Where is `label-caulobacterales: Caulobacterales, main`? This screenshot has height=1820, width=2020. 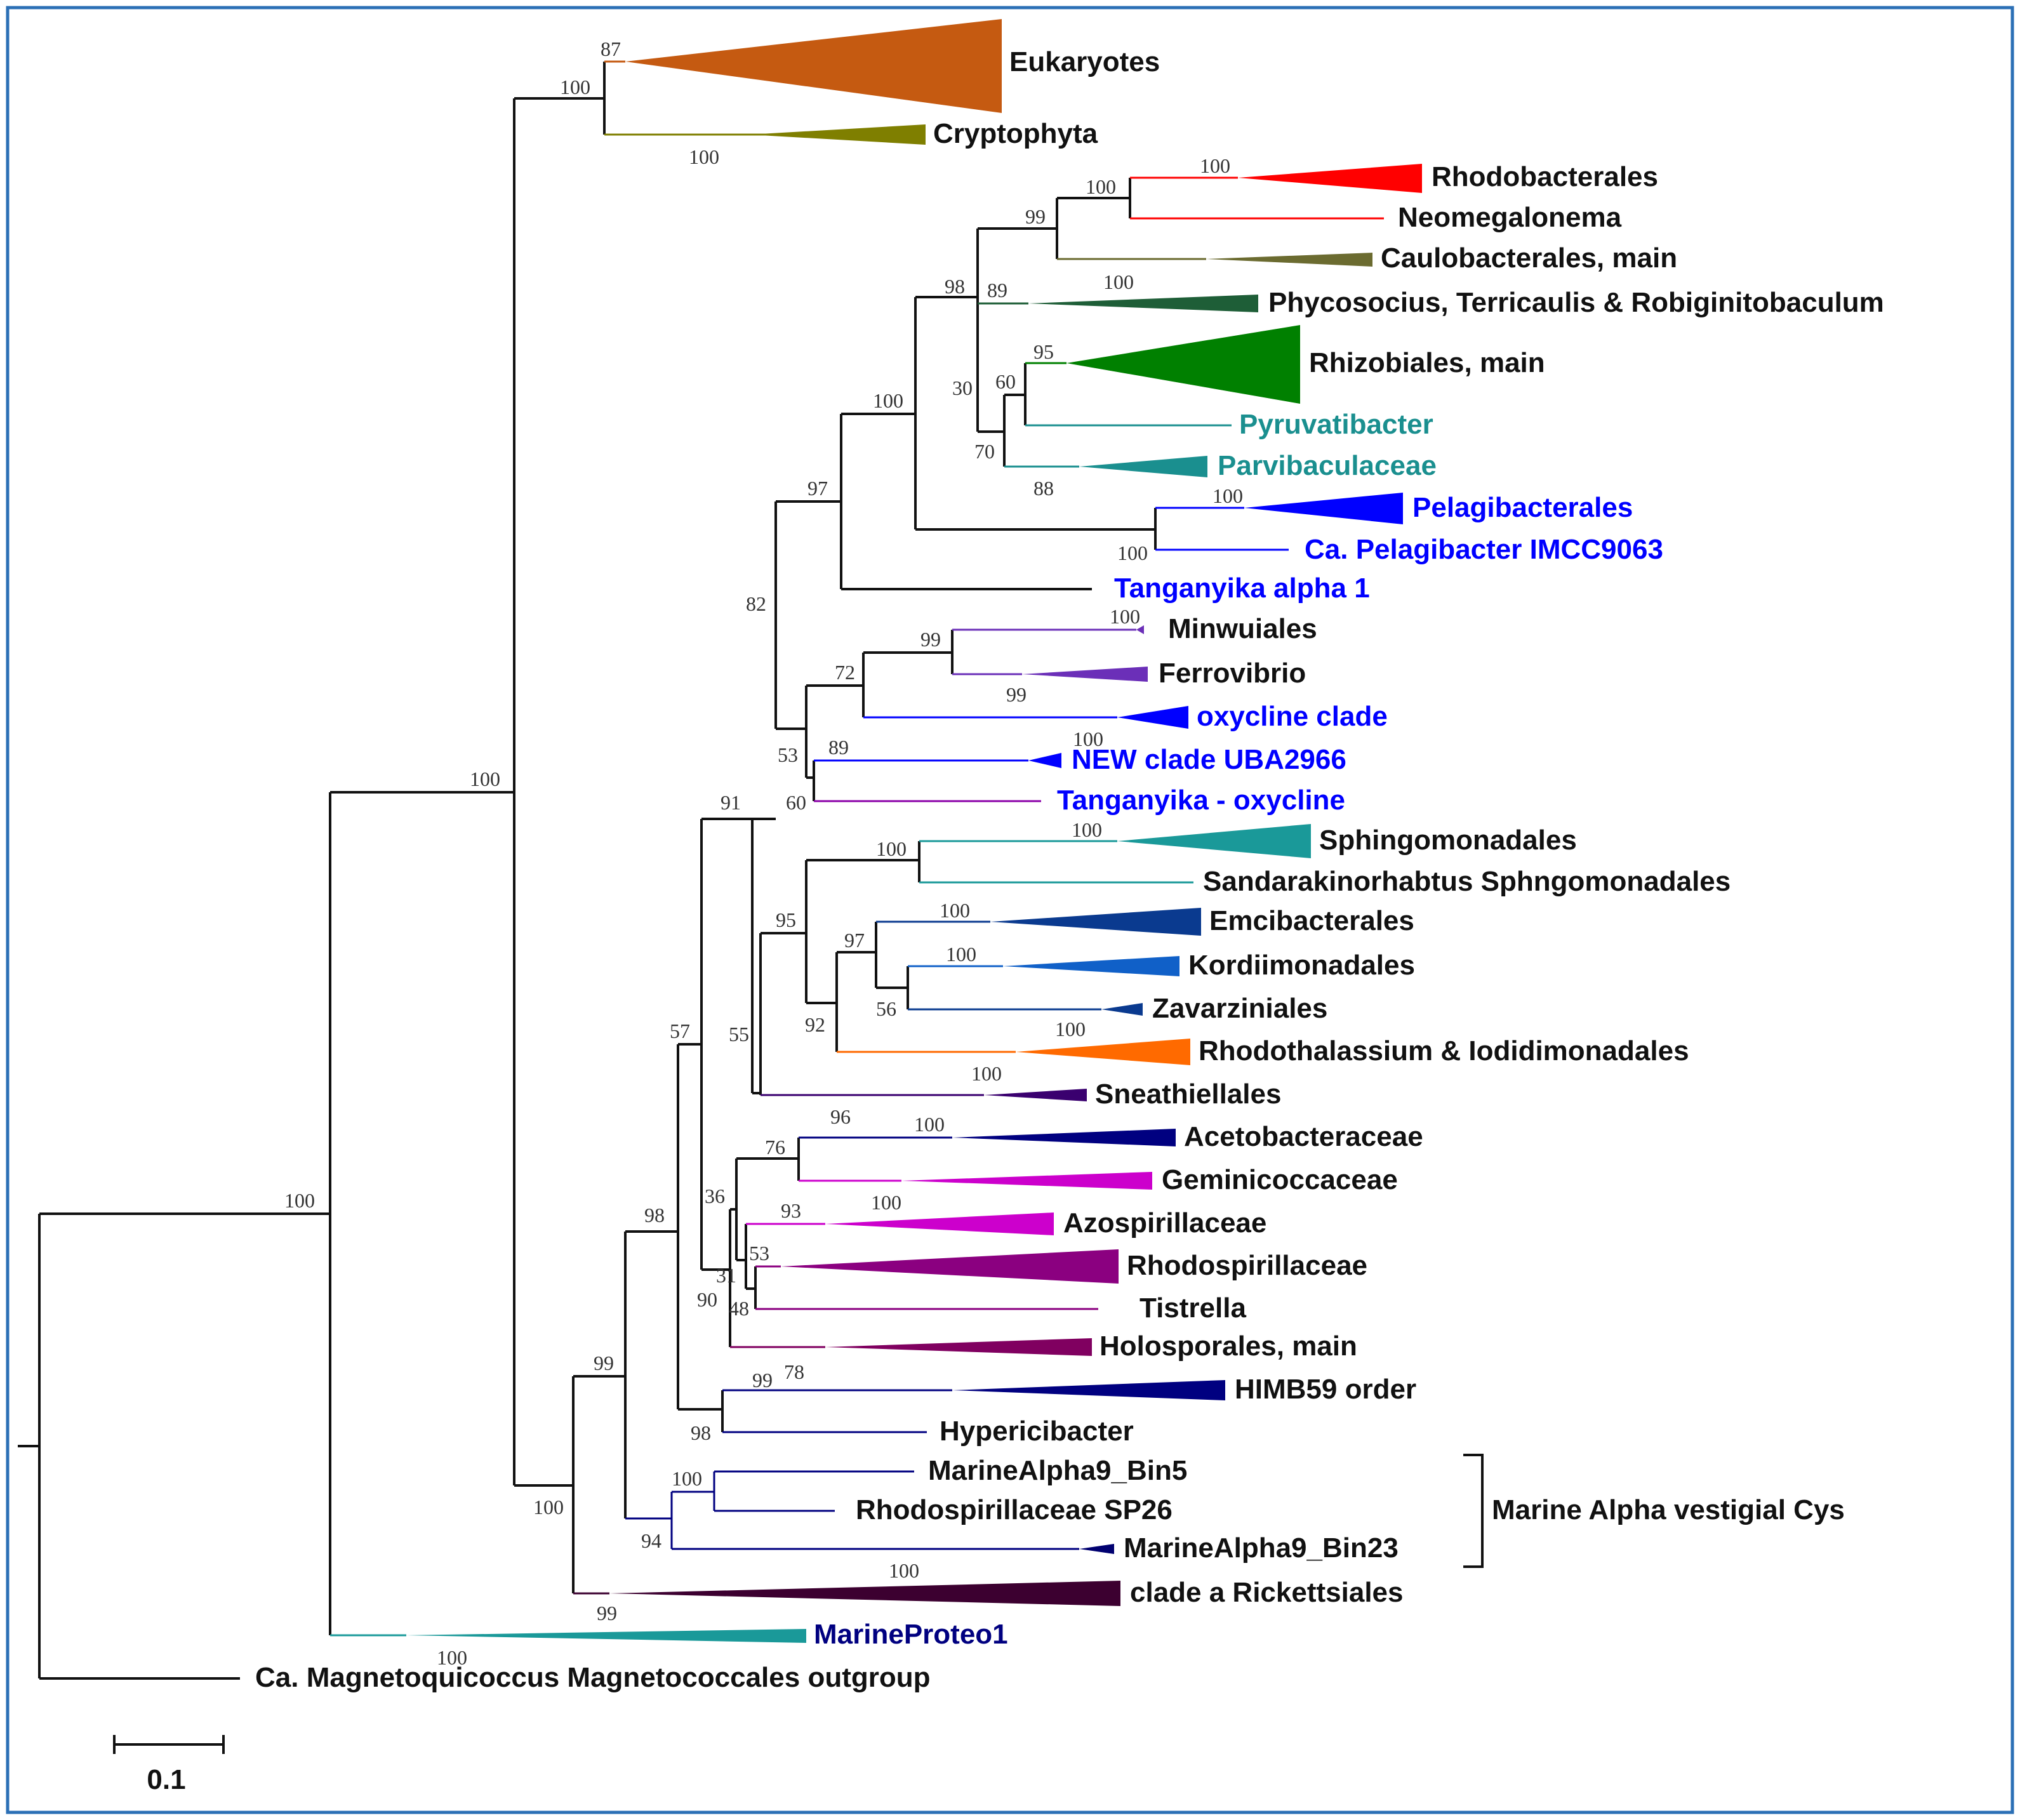
label-caulobacterales: Caulobacterales, main is located at coordinates (1529, 258).